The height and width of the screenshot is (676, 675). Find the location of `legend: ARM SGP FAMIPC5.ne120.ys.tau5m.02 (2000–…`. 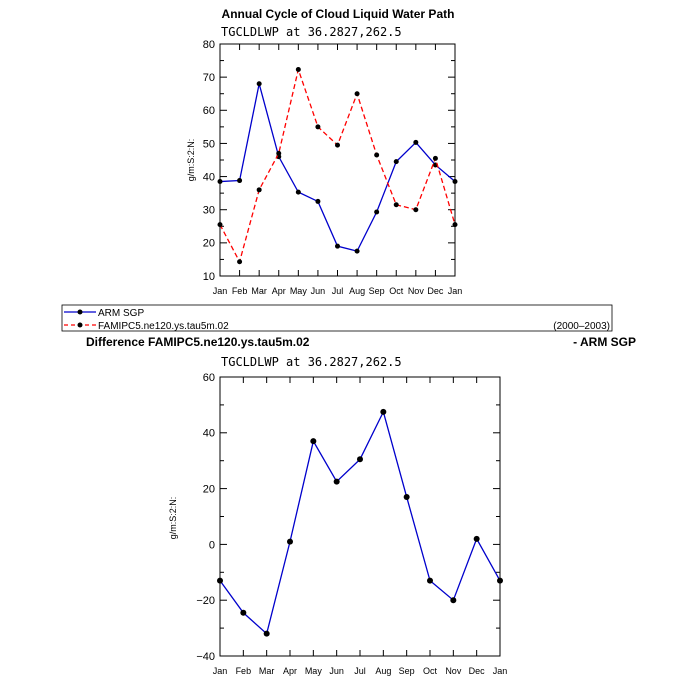

legend: ARM SGP FAMIPC5.ne120.ys.tau5m.02 (2000–… is located at coordinates (337, 318).